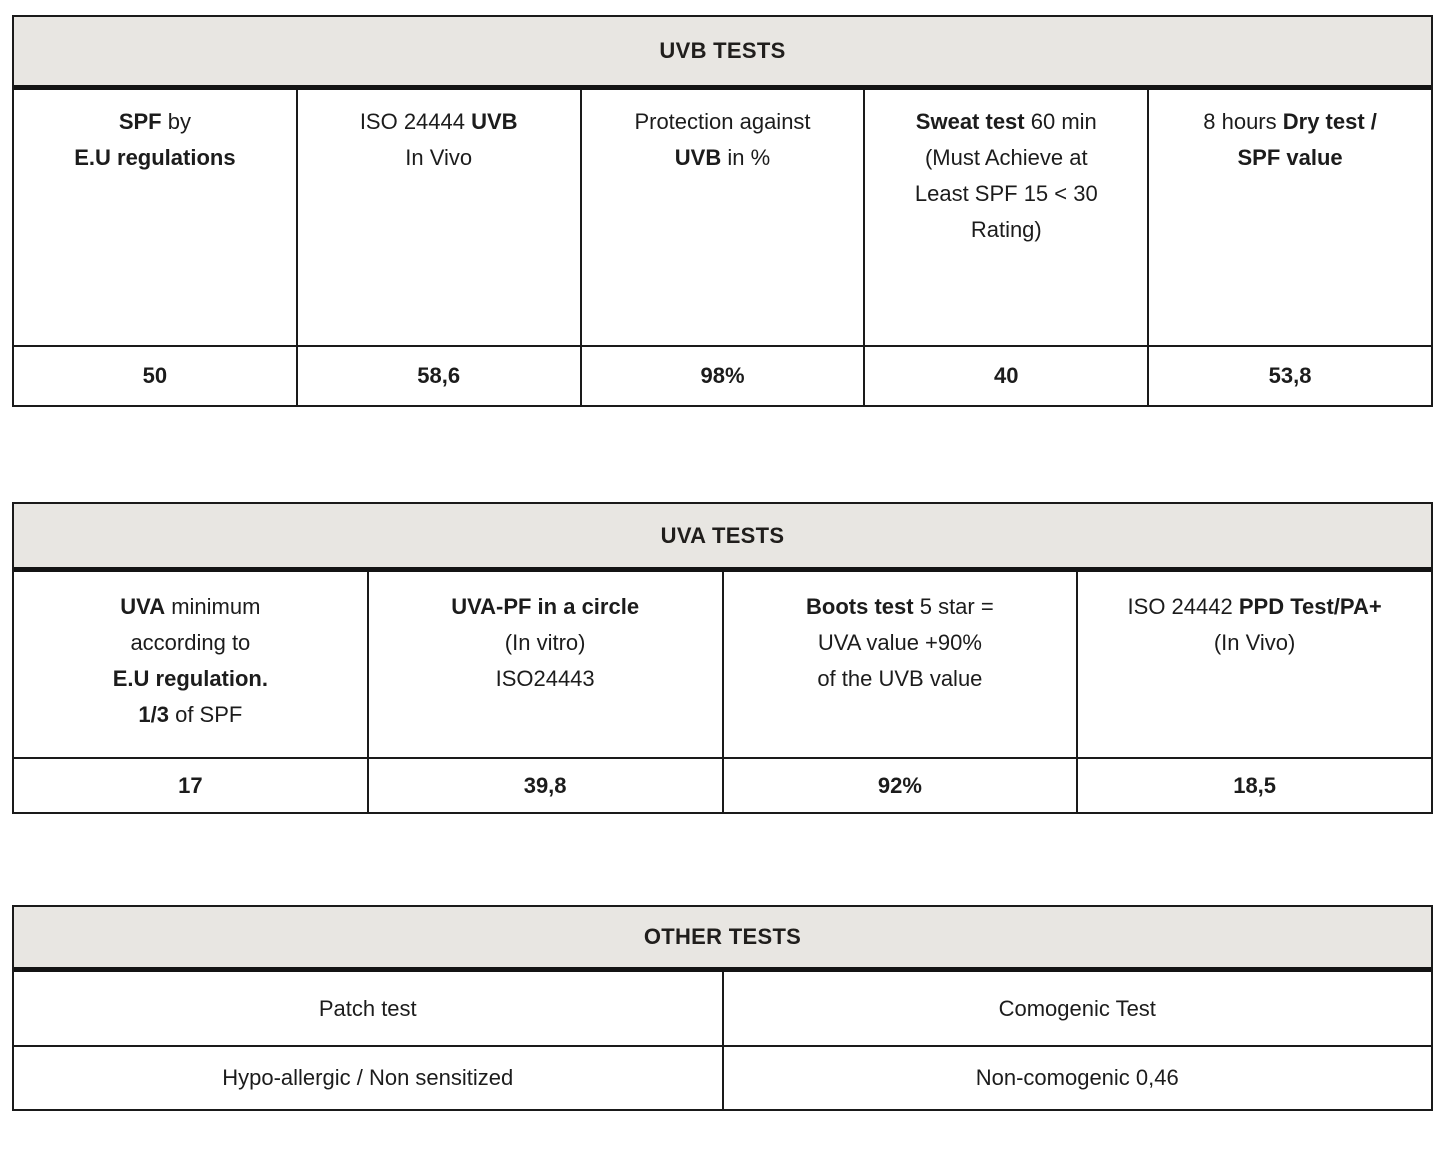 Image resolution: width=1445 pixels, height=1166 pixels. What do you see at coordinates (722, 939) in the screenshot?
I see `other-tests-title: OTHER TESTS` at bounding box center [722, 939].